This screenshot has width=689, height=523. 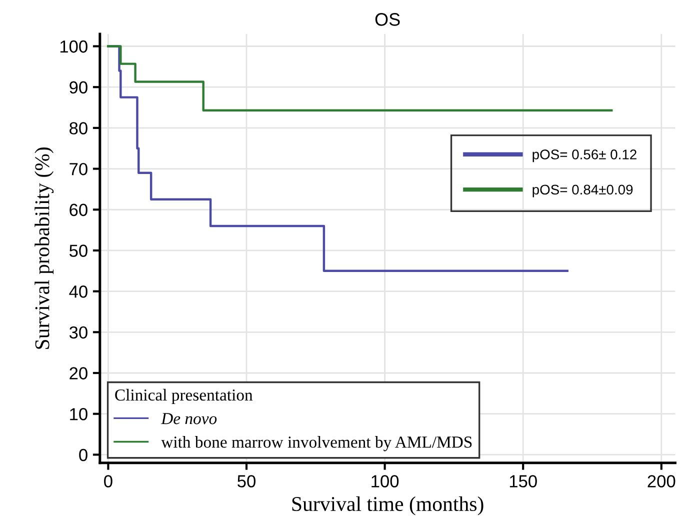 I want to click on y-tick-label: 90, so click(x=79, y=87).